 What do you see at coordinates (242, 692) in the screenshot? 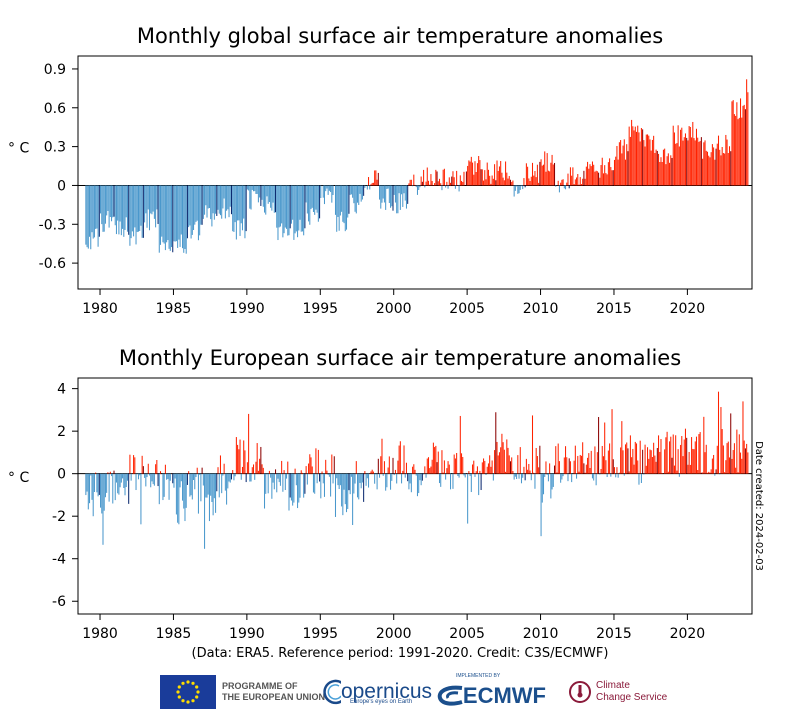
I see `eu-logo: PROGRAMME OF THE EUROPEAN UNION` at bounding box center [242, 692].